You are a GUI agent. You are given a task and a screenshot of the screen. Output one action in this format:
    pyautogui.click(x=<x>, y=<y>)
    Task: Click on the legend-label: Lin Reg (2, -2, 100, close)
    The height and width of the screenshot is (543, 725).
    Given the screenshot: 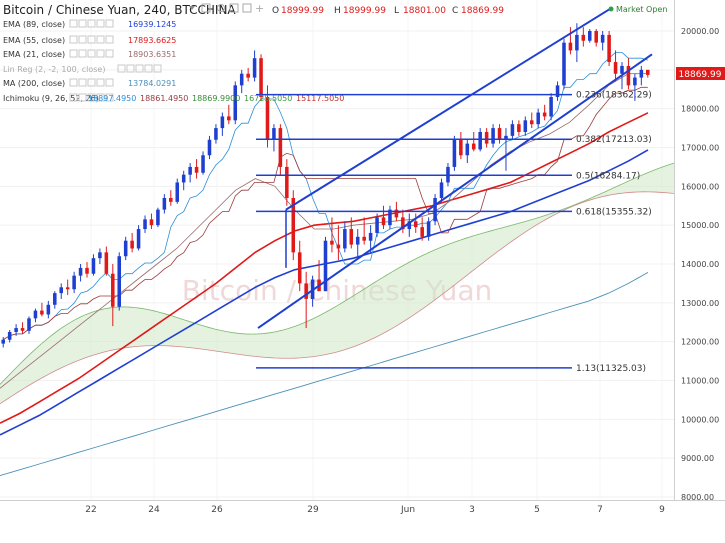 What is the action you would take?
    pyautogui.click(x=54, y=69)
    